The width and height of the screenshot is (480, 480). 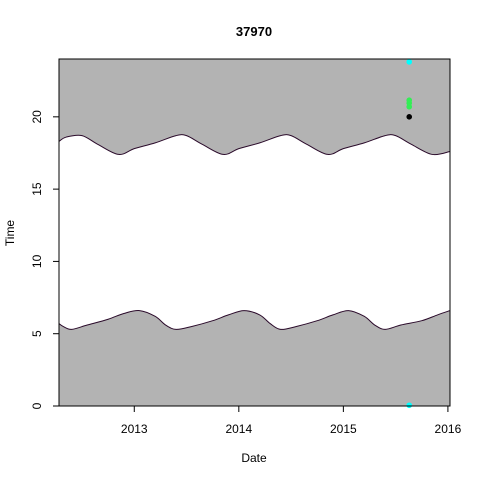 What do you see at coordinates (238, 429) in the screenshot?
I see `x-tick-label: 2014` at bounding box center [238, 429].